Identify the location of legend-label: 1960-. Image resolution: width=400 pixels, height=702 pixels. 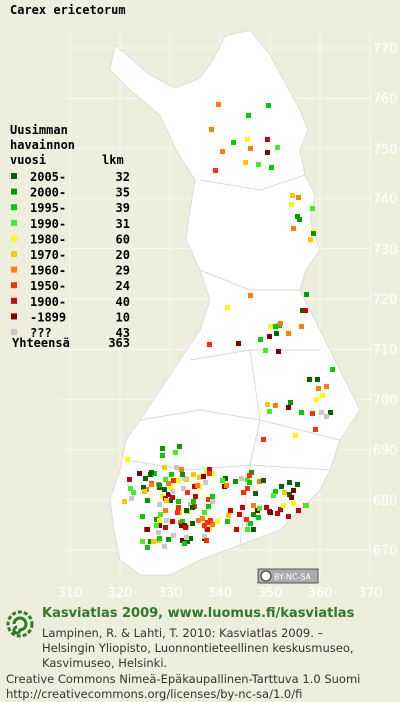
(48, 271).